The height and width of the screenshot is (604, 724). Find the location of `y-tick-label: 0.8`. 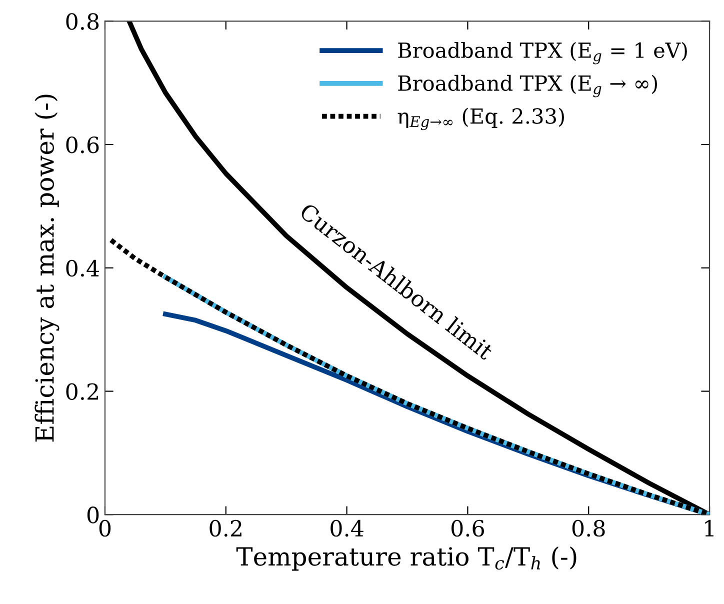

y-tick-label: 0.8 is located at coordinates (82, 21).